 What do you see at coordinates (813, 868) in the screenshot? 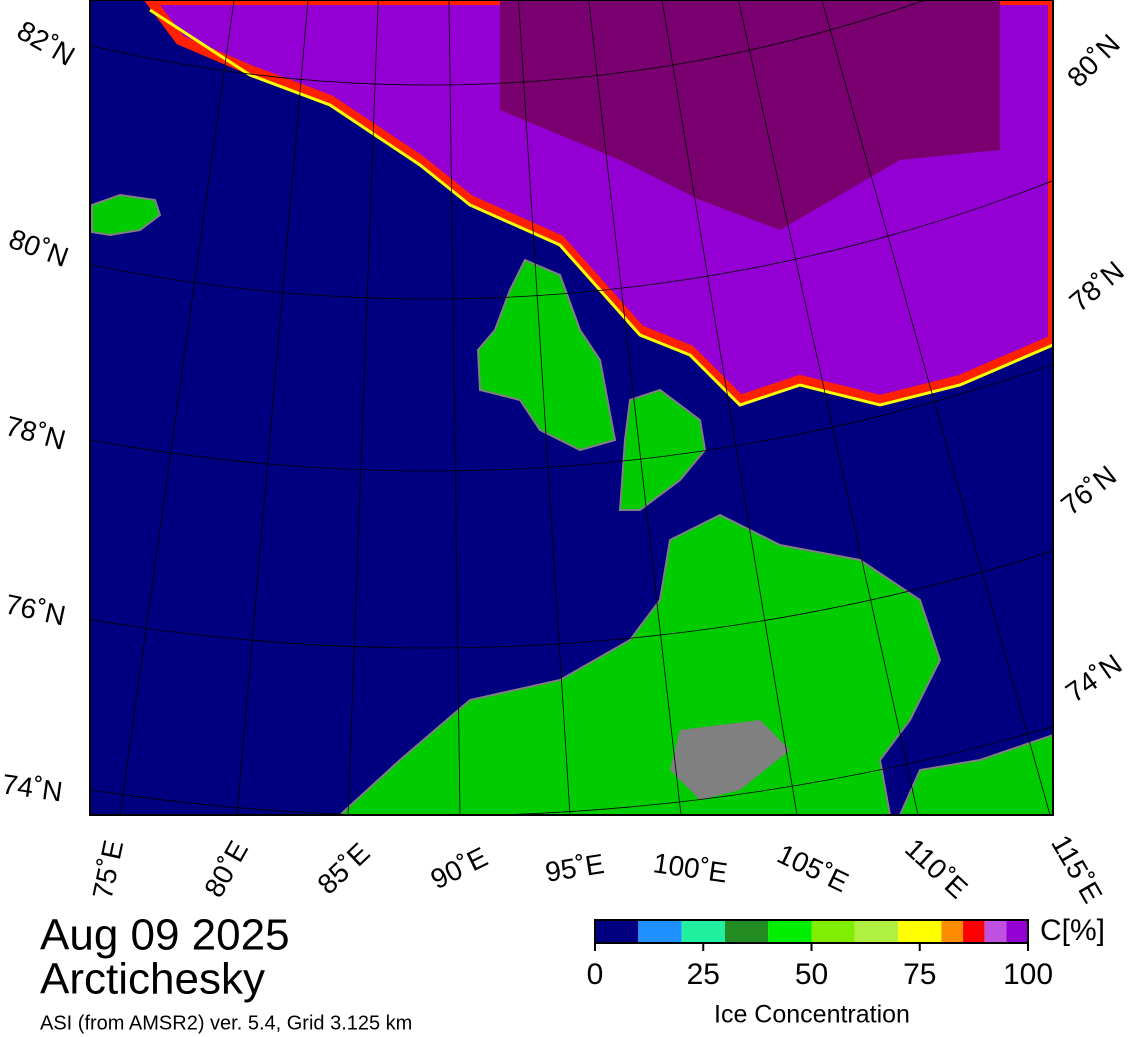
I see `longitude-label: 105˚E` at bounding box center [813, 868].